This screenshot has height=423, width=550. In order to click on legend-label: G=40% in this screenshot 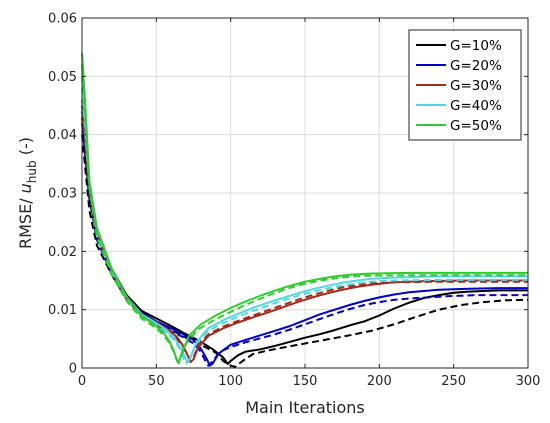, I will do `click(476, 106)`.